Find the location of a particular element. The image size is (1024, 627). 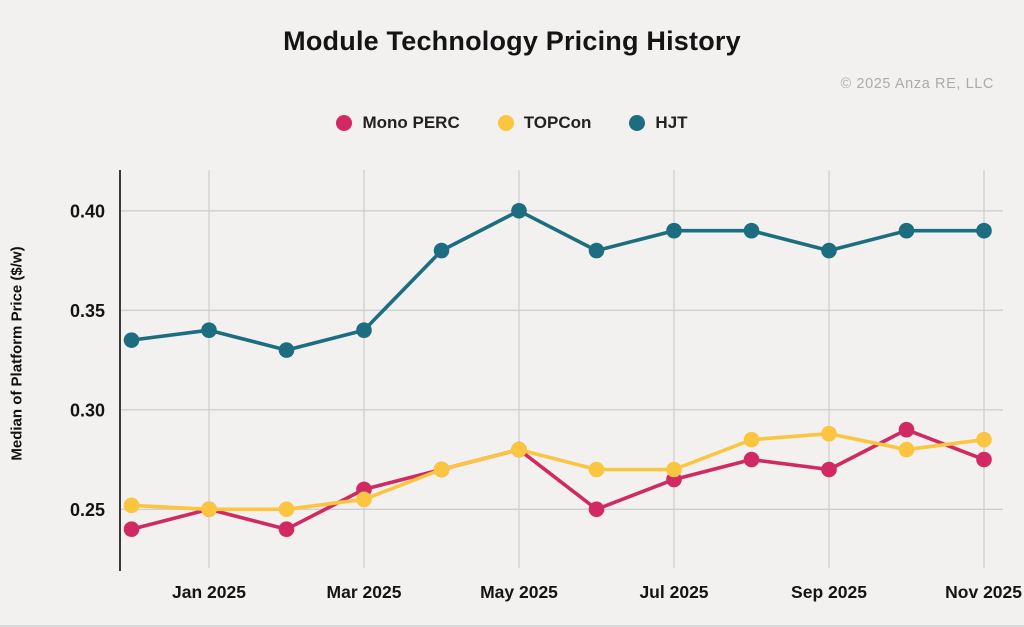

data-point-hjt-nov-2025 is located at coordinates (984, 230).